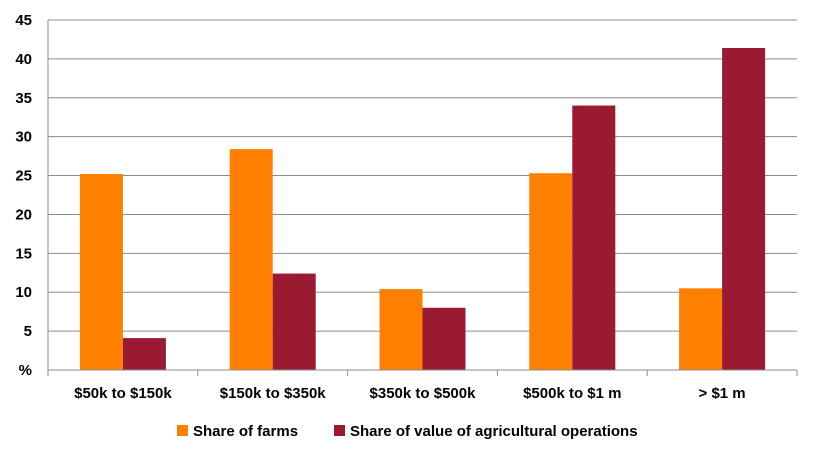  Describe the element at coordinates (23, 195) in the screenshot. I see `y-axis-ticks: % 5 10 15 20 25 30 35 40 45` at that location.